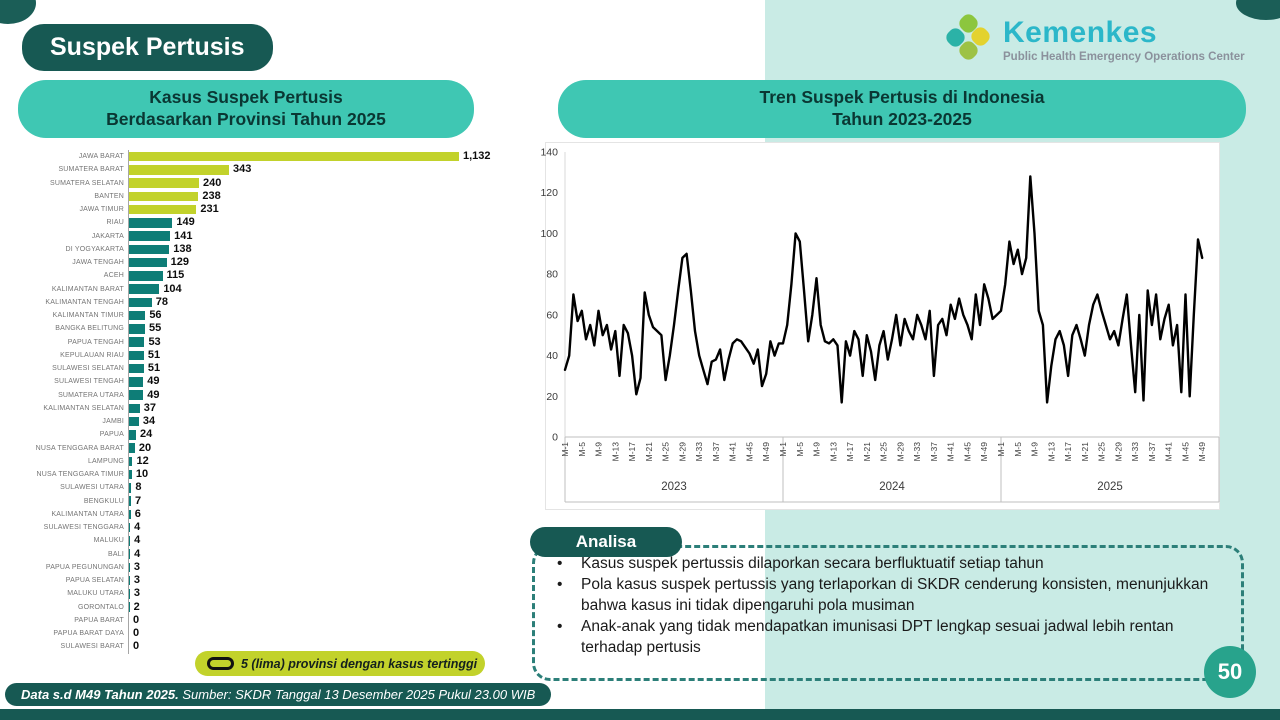 This screenshot has width=1280, height=720. What do you see at coordinates (98, 263) in the screenshot?
I see `province-label: JAWA TENGAH` at bounding box center [98, 263].